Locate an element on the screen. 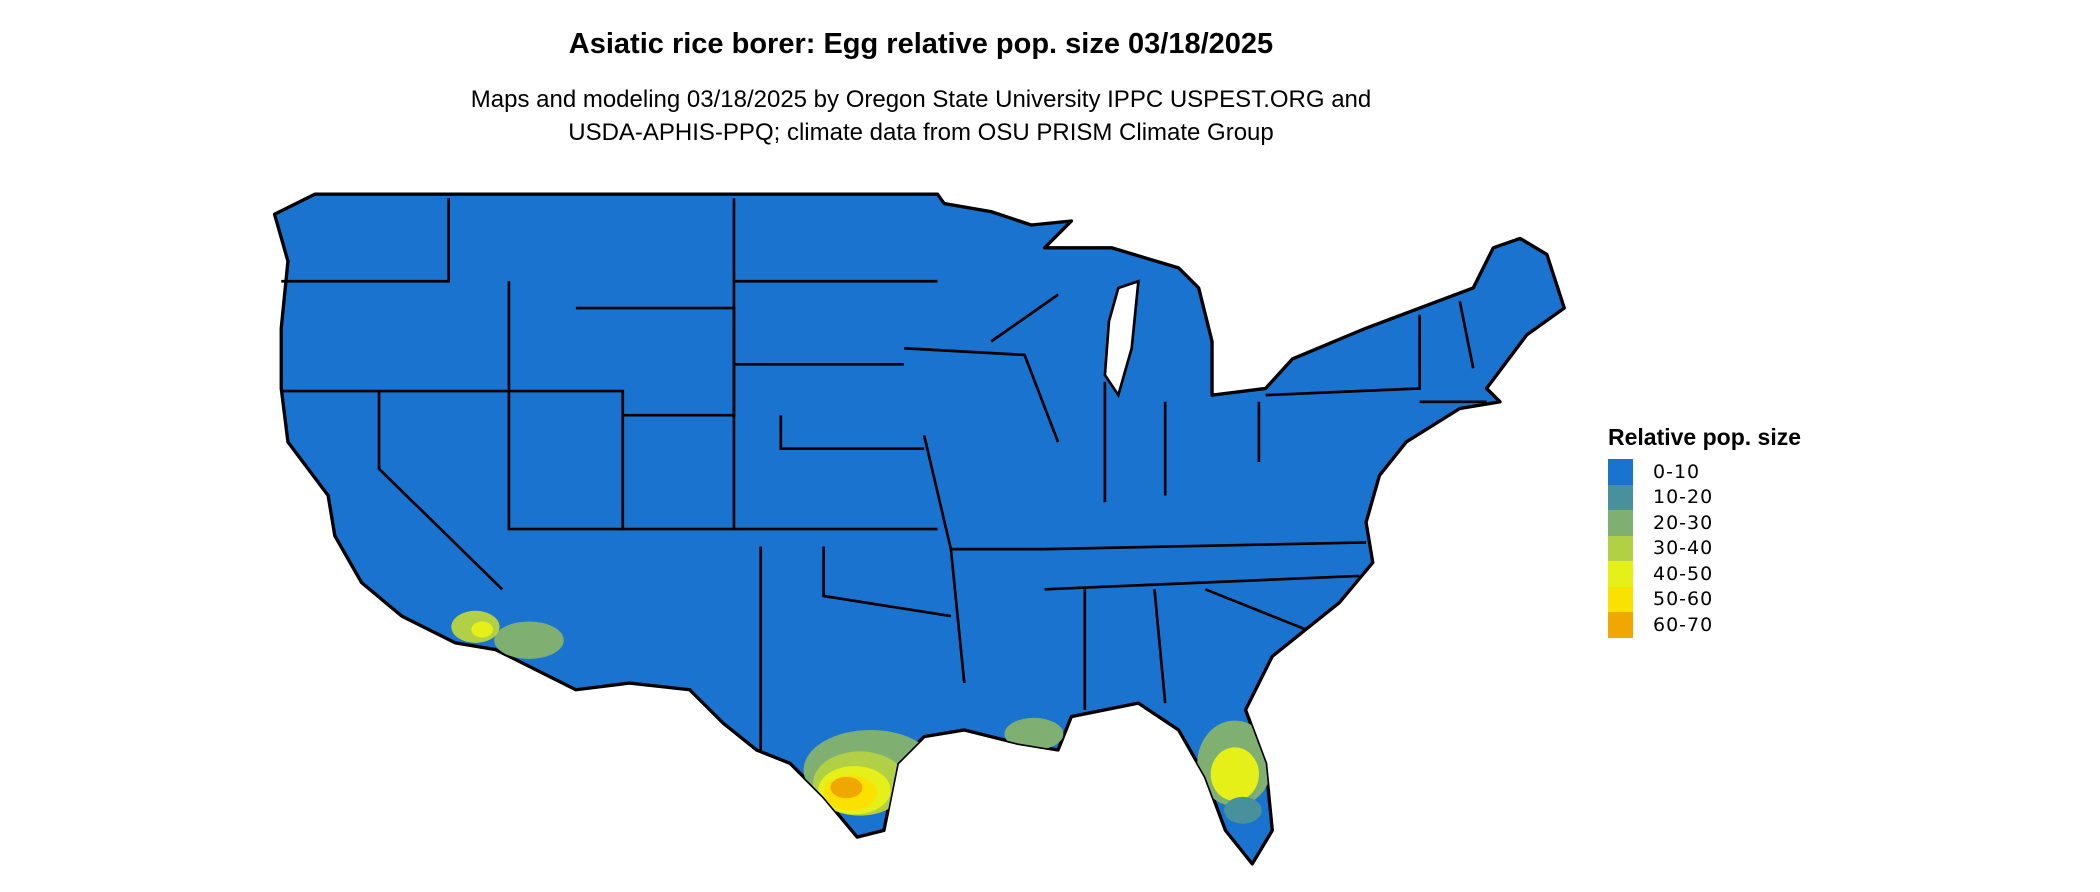 The image size is (2100, 892). legend-item: 0-10 is located at coordinates (1704, 472).